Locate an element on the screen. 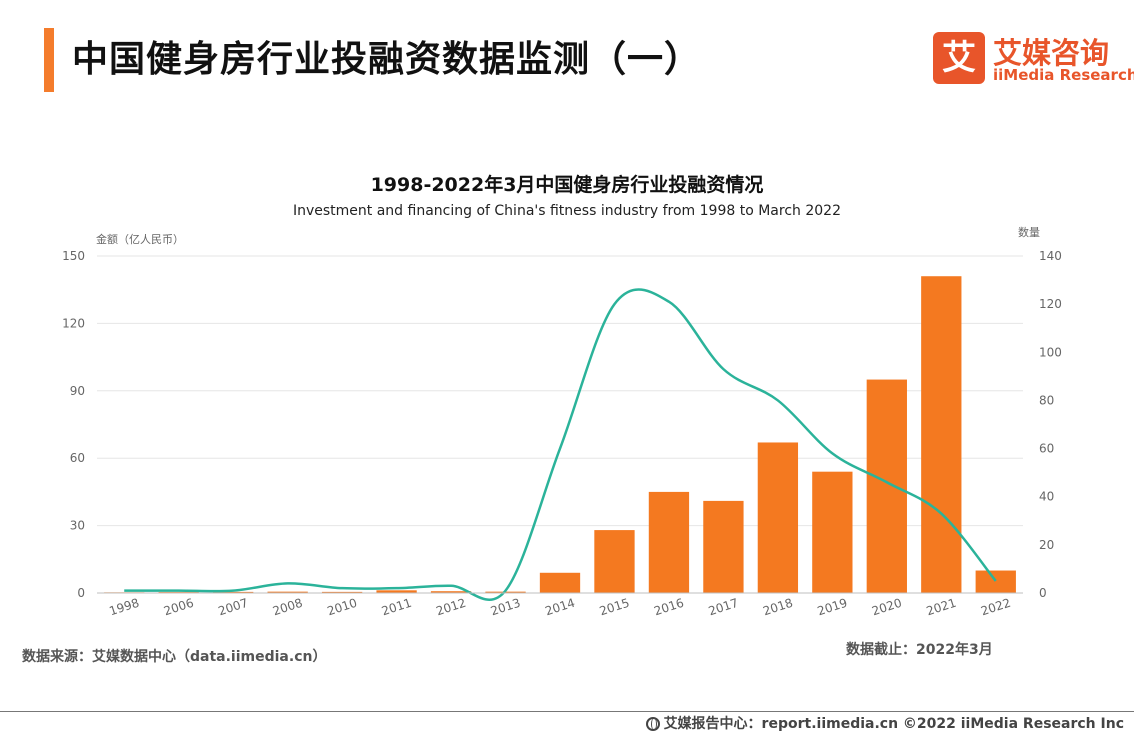 The height and width of the screenshot is (737, 1134). data-cutoff: 数据截止：2022年3月 is located at coordinates (919, 650).